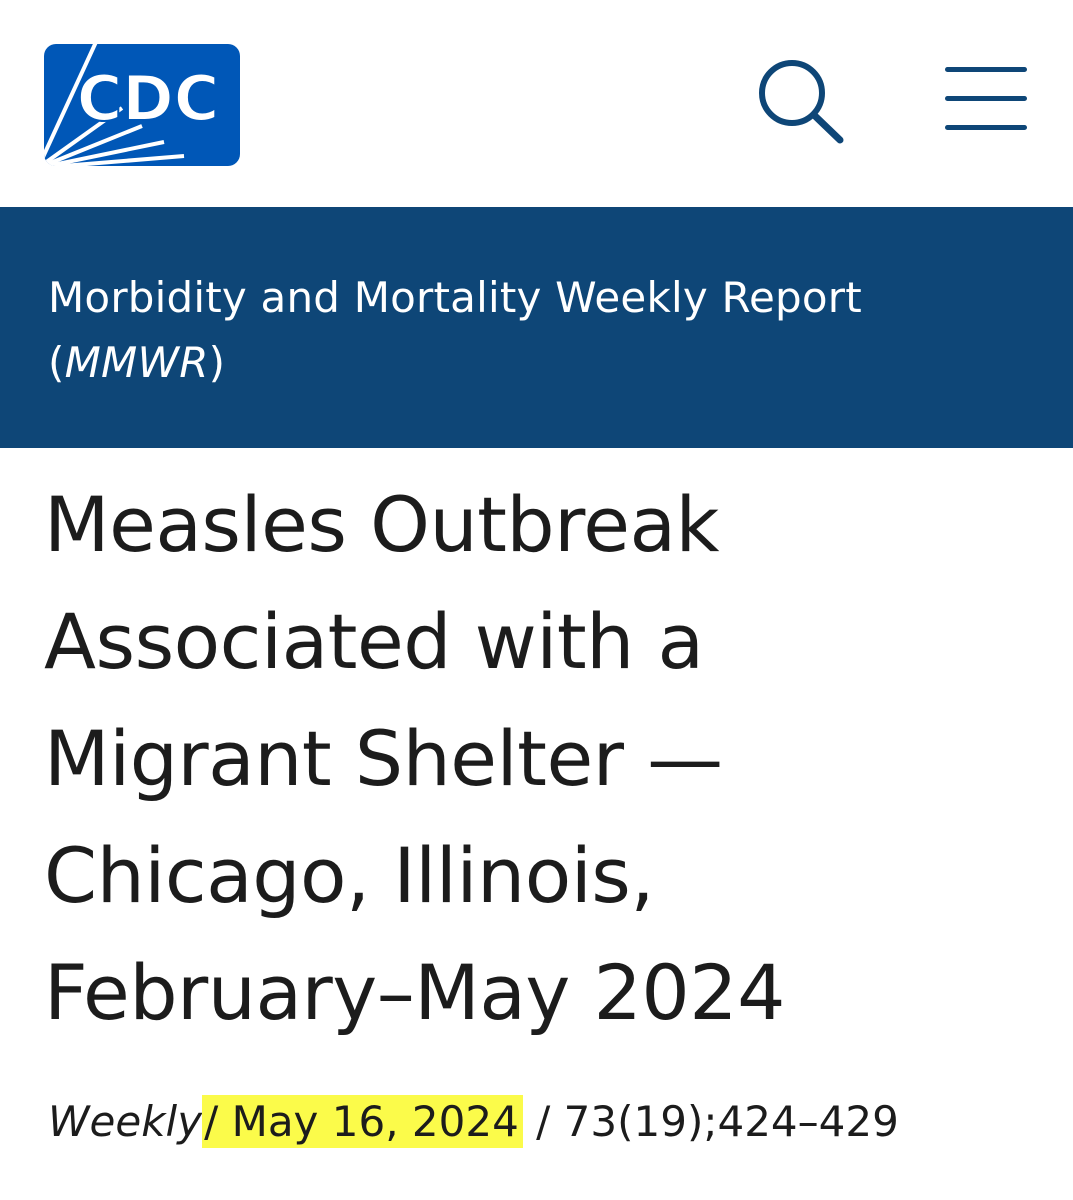 This screenshot has height=1200, width=1073. I want to click on cdc-logo: CDC, so click(142, 105).